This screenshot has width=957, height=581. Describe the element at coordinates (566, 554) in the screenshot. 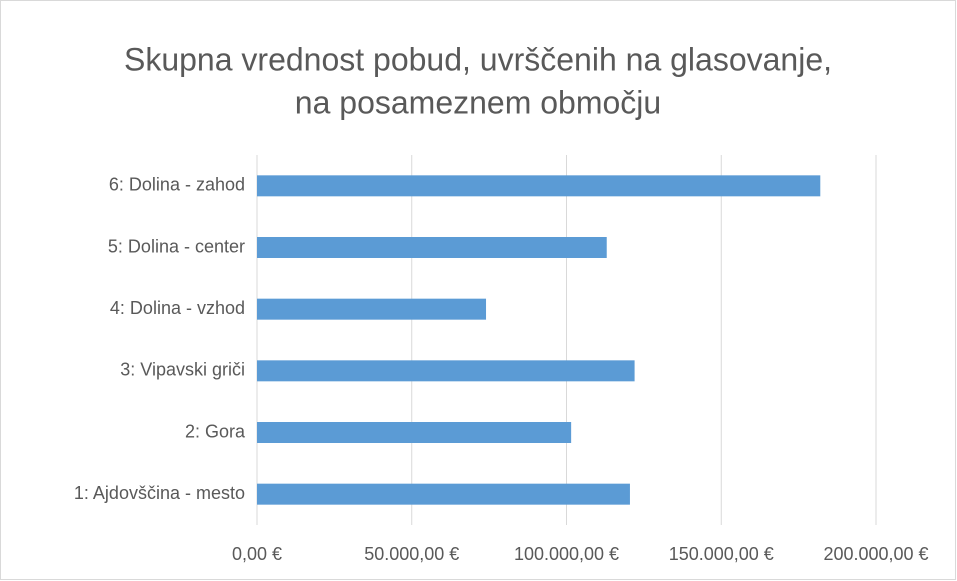

I see `x-tick-label: 100.000,00 €` at that location.